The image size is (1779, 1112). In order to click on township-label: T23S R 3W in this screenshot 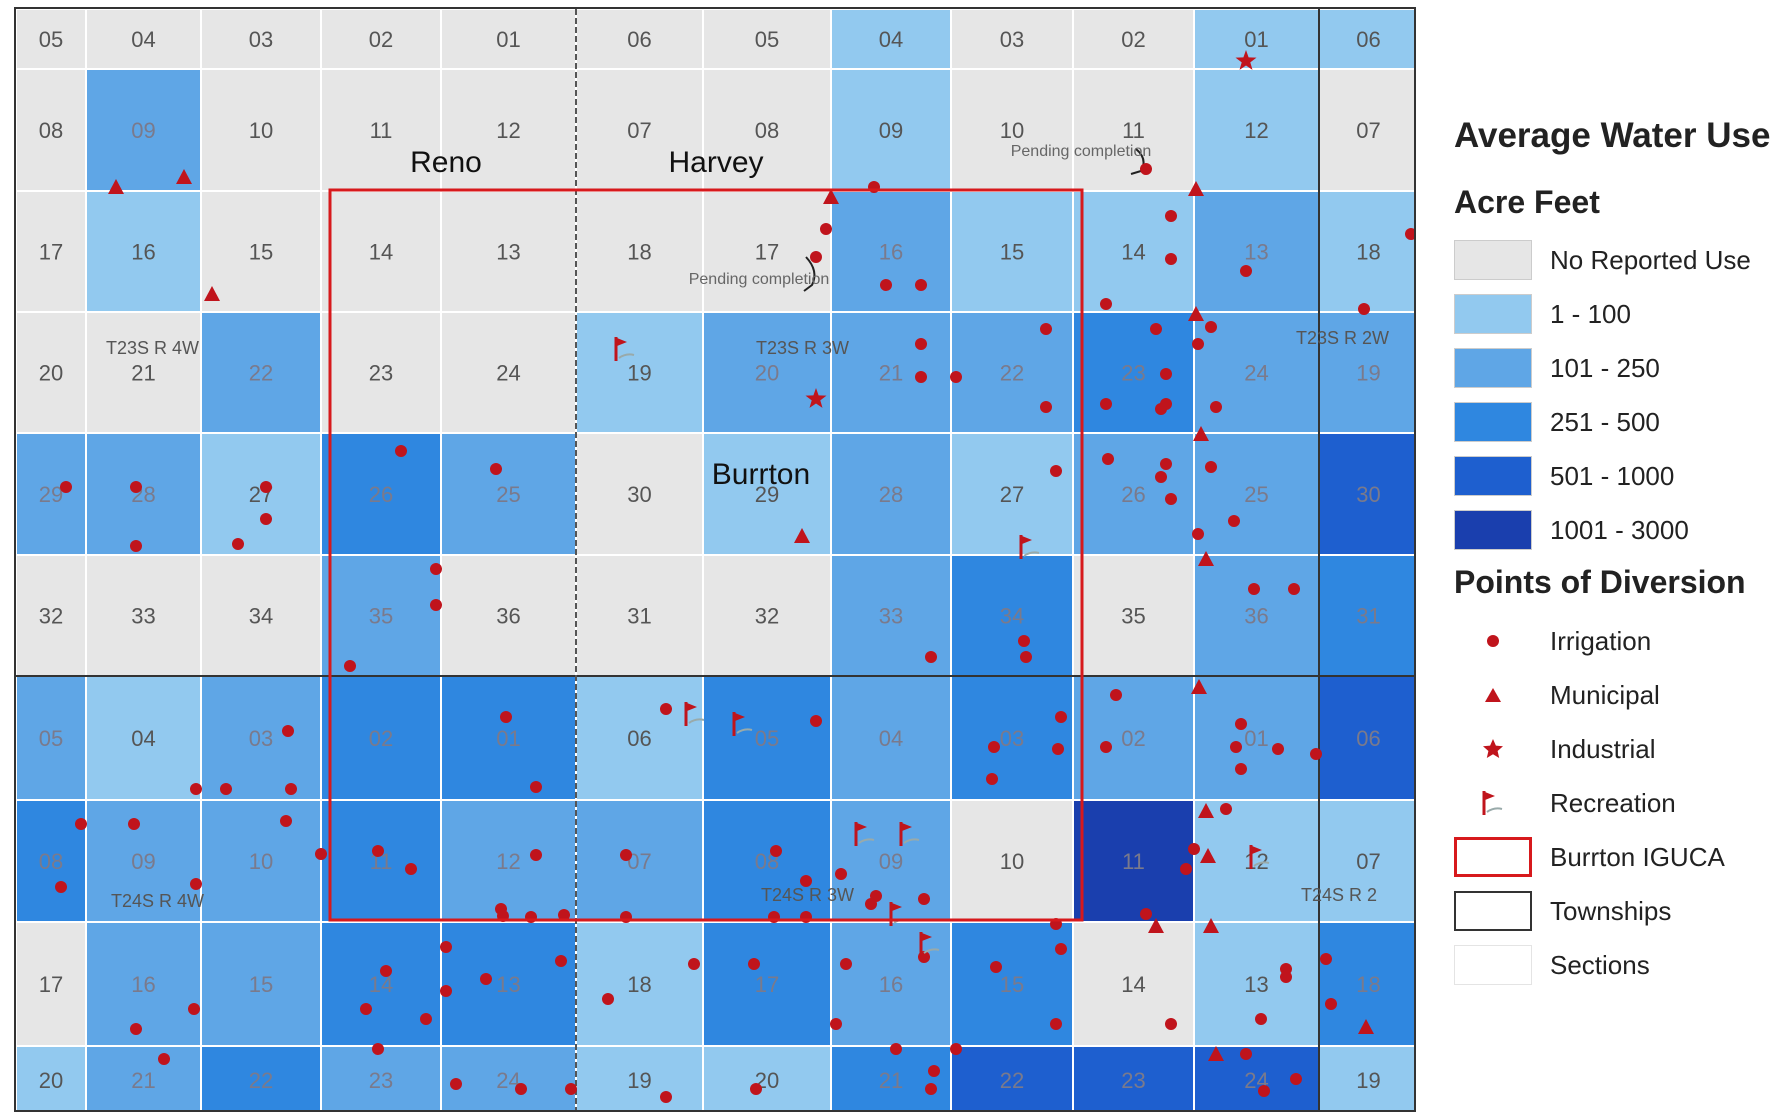, I will do `click(802, 348)`.